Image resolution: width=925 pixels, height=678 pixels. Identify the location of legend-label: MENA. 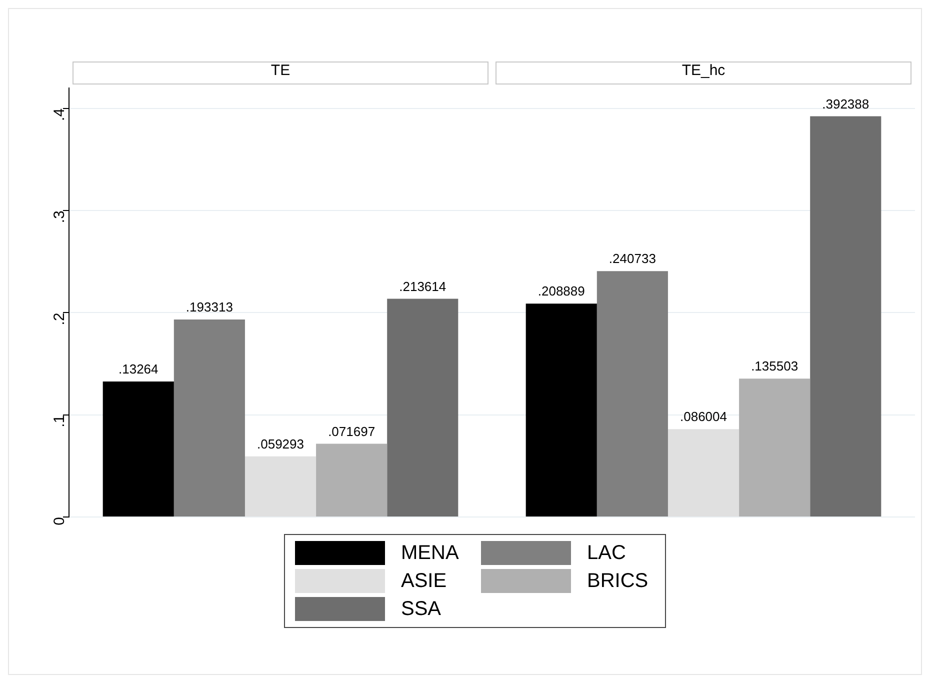
(430, 553).